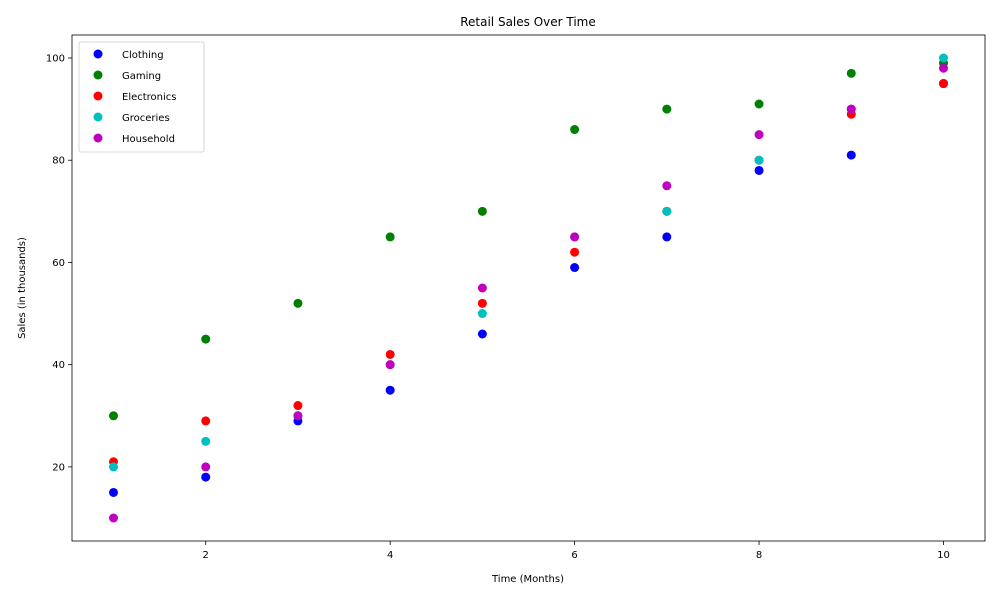  Describe the element at coordinates (146, 118) in the screenshot. I see `legend-label-groceries: Groceries` at that location.